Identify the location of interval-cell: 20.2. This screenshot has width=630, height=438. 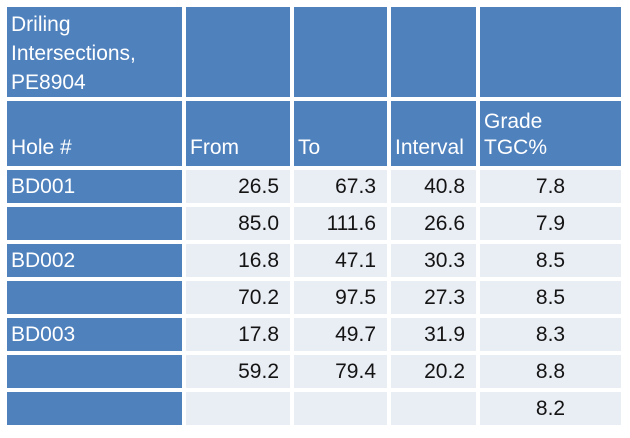
(433, 371).